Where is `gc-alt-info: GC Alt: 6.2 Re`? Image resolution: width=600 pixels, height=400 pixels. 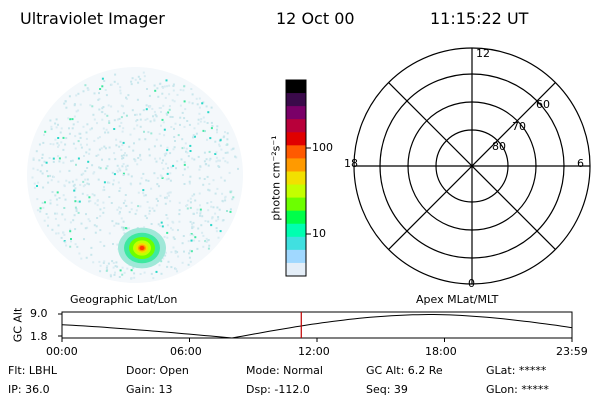 gc-alt-info: GC Alt: 6.2 Re is located at coordinates (404, 370).